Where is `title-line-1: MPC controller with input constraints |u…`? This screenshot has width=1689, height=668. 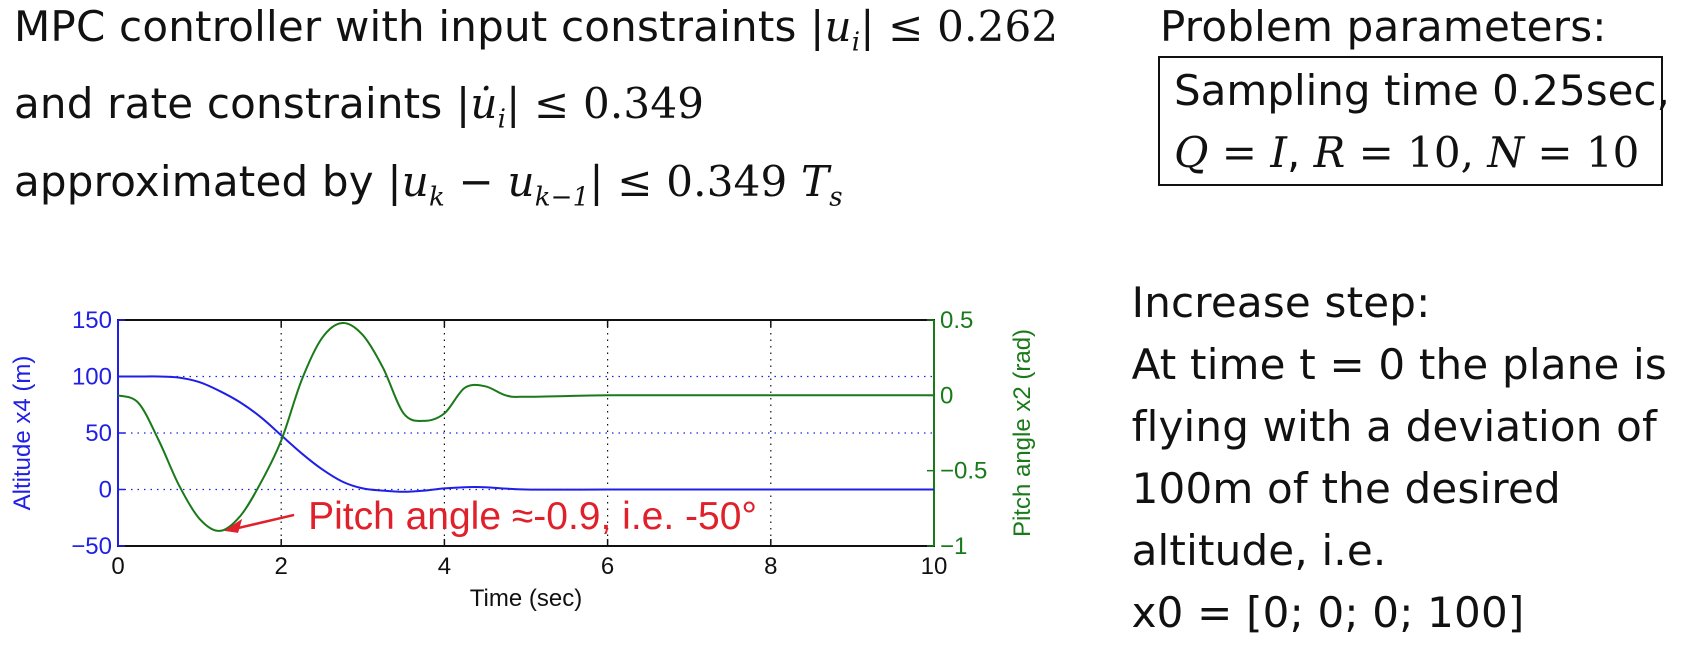
title-line-1: MPC controller with input constraints |u… is located at coordinates (536, 30).